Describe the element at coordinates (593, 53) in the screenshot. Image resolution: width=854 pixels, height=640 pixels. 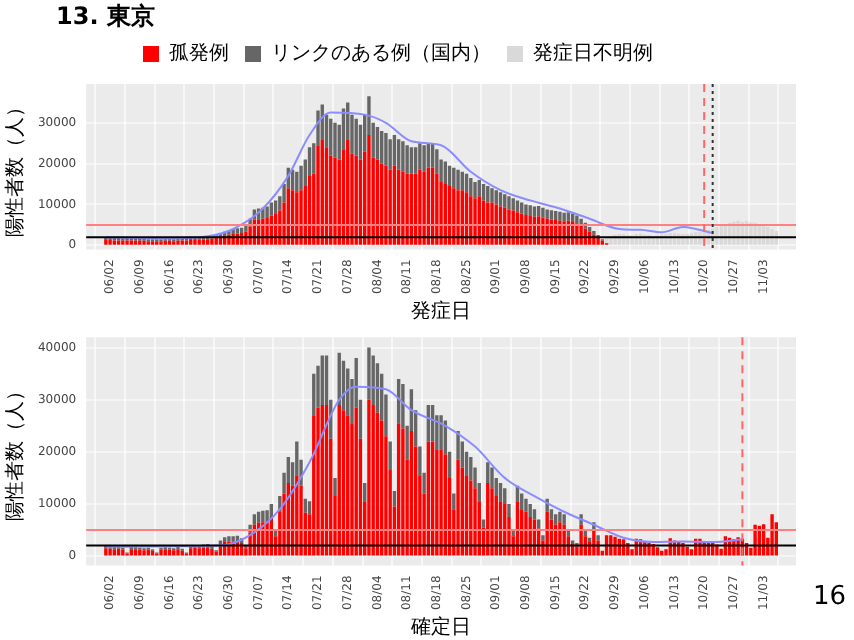
I see `legend-label: 発症日不明例` at that location.